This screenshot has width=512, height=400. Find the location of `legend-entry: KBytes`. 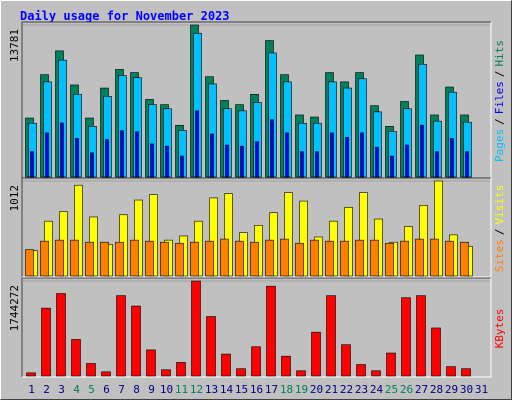

legend-entry: KBytes is located at coordinates (499, 329).